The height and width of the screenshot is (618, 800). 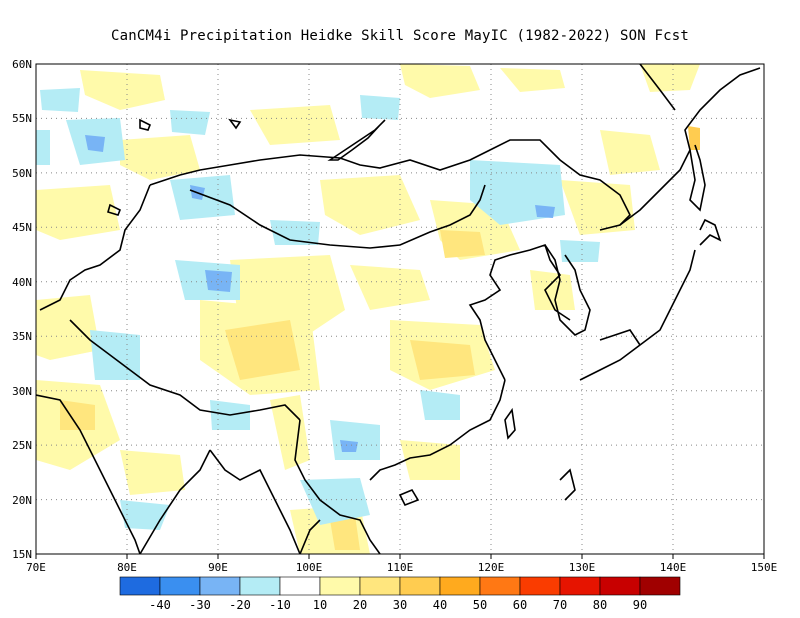 I want to click on lon-tick-label: 140E, so click(x=673, y=567).